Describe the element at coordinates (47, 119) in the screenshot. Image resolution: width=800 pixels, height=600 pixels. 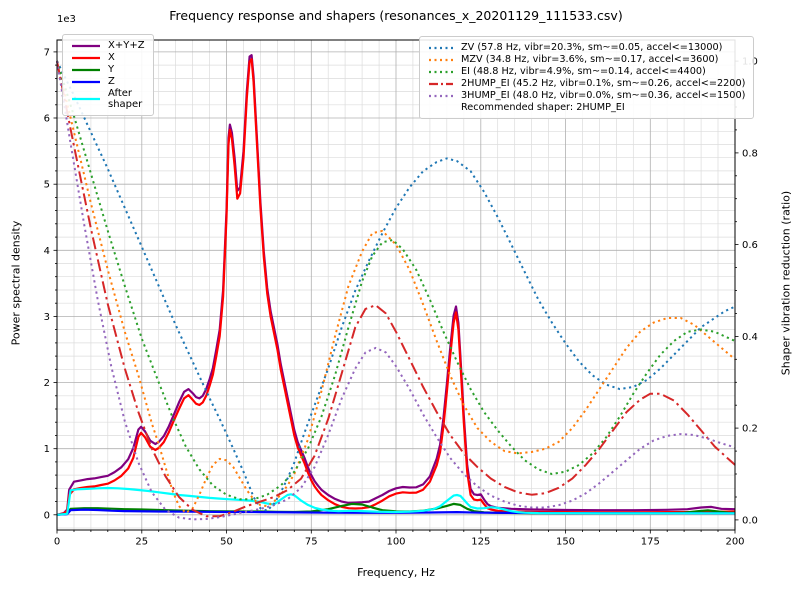
I see `y-left-tick-label: 6` at that location.